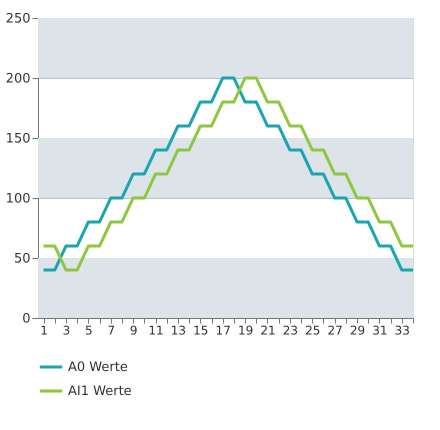  I want to click on y-tick-label: 200, so click(18, 79).